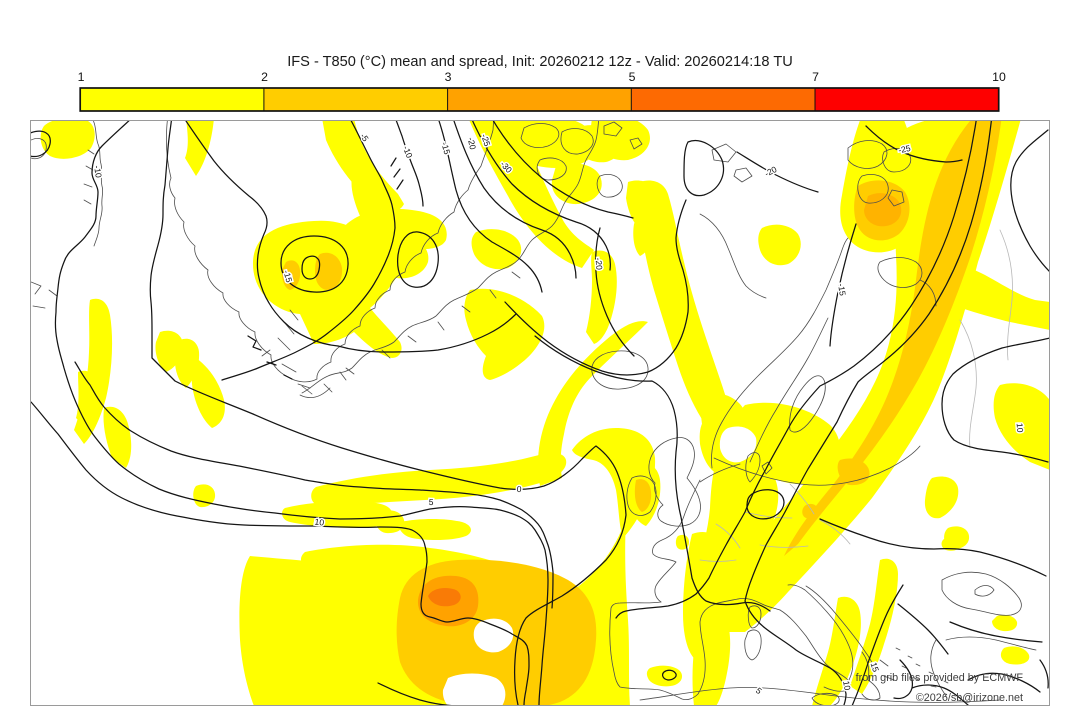  Describe the element at coordinates (520, 489) in the screenshot. I see `svg-text: 0` at that location.